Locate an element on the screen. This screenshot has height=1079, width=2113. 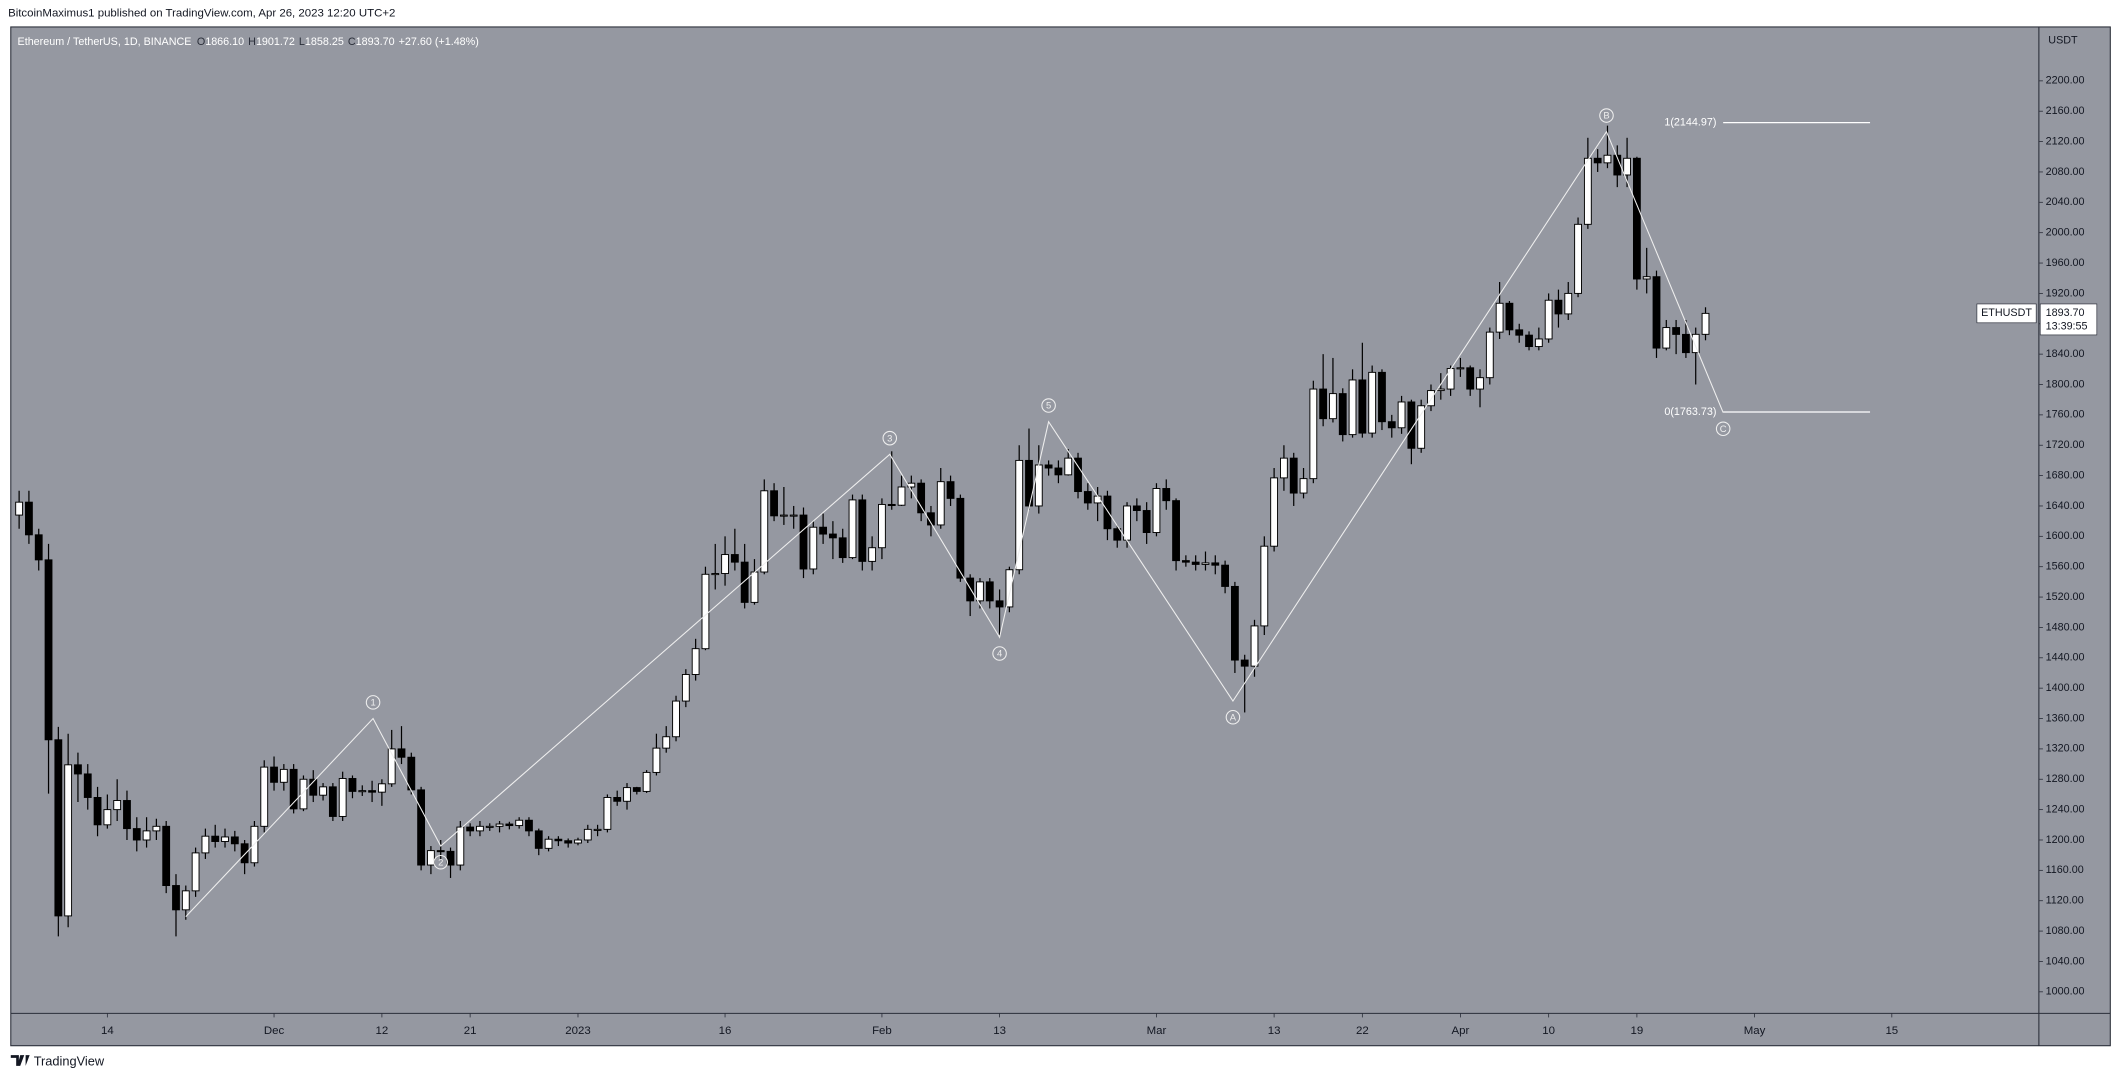
y-tick-label: 1320.00 is located at coordinates (2065, 749).